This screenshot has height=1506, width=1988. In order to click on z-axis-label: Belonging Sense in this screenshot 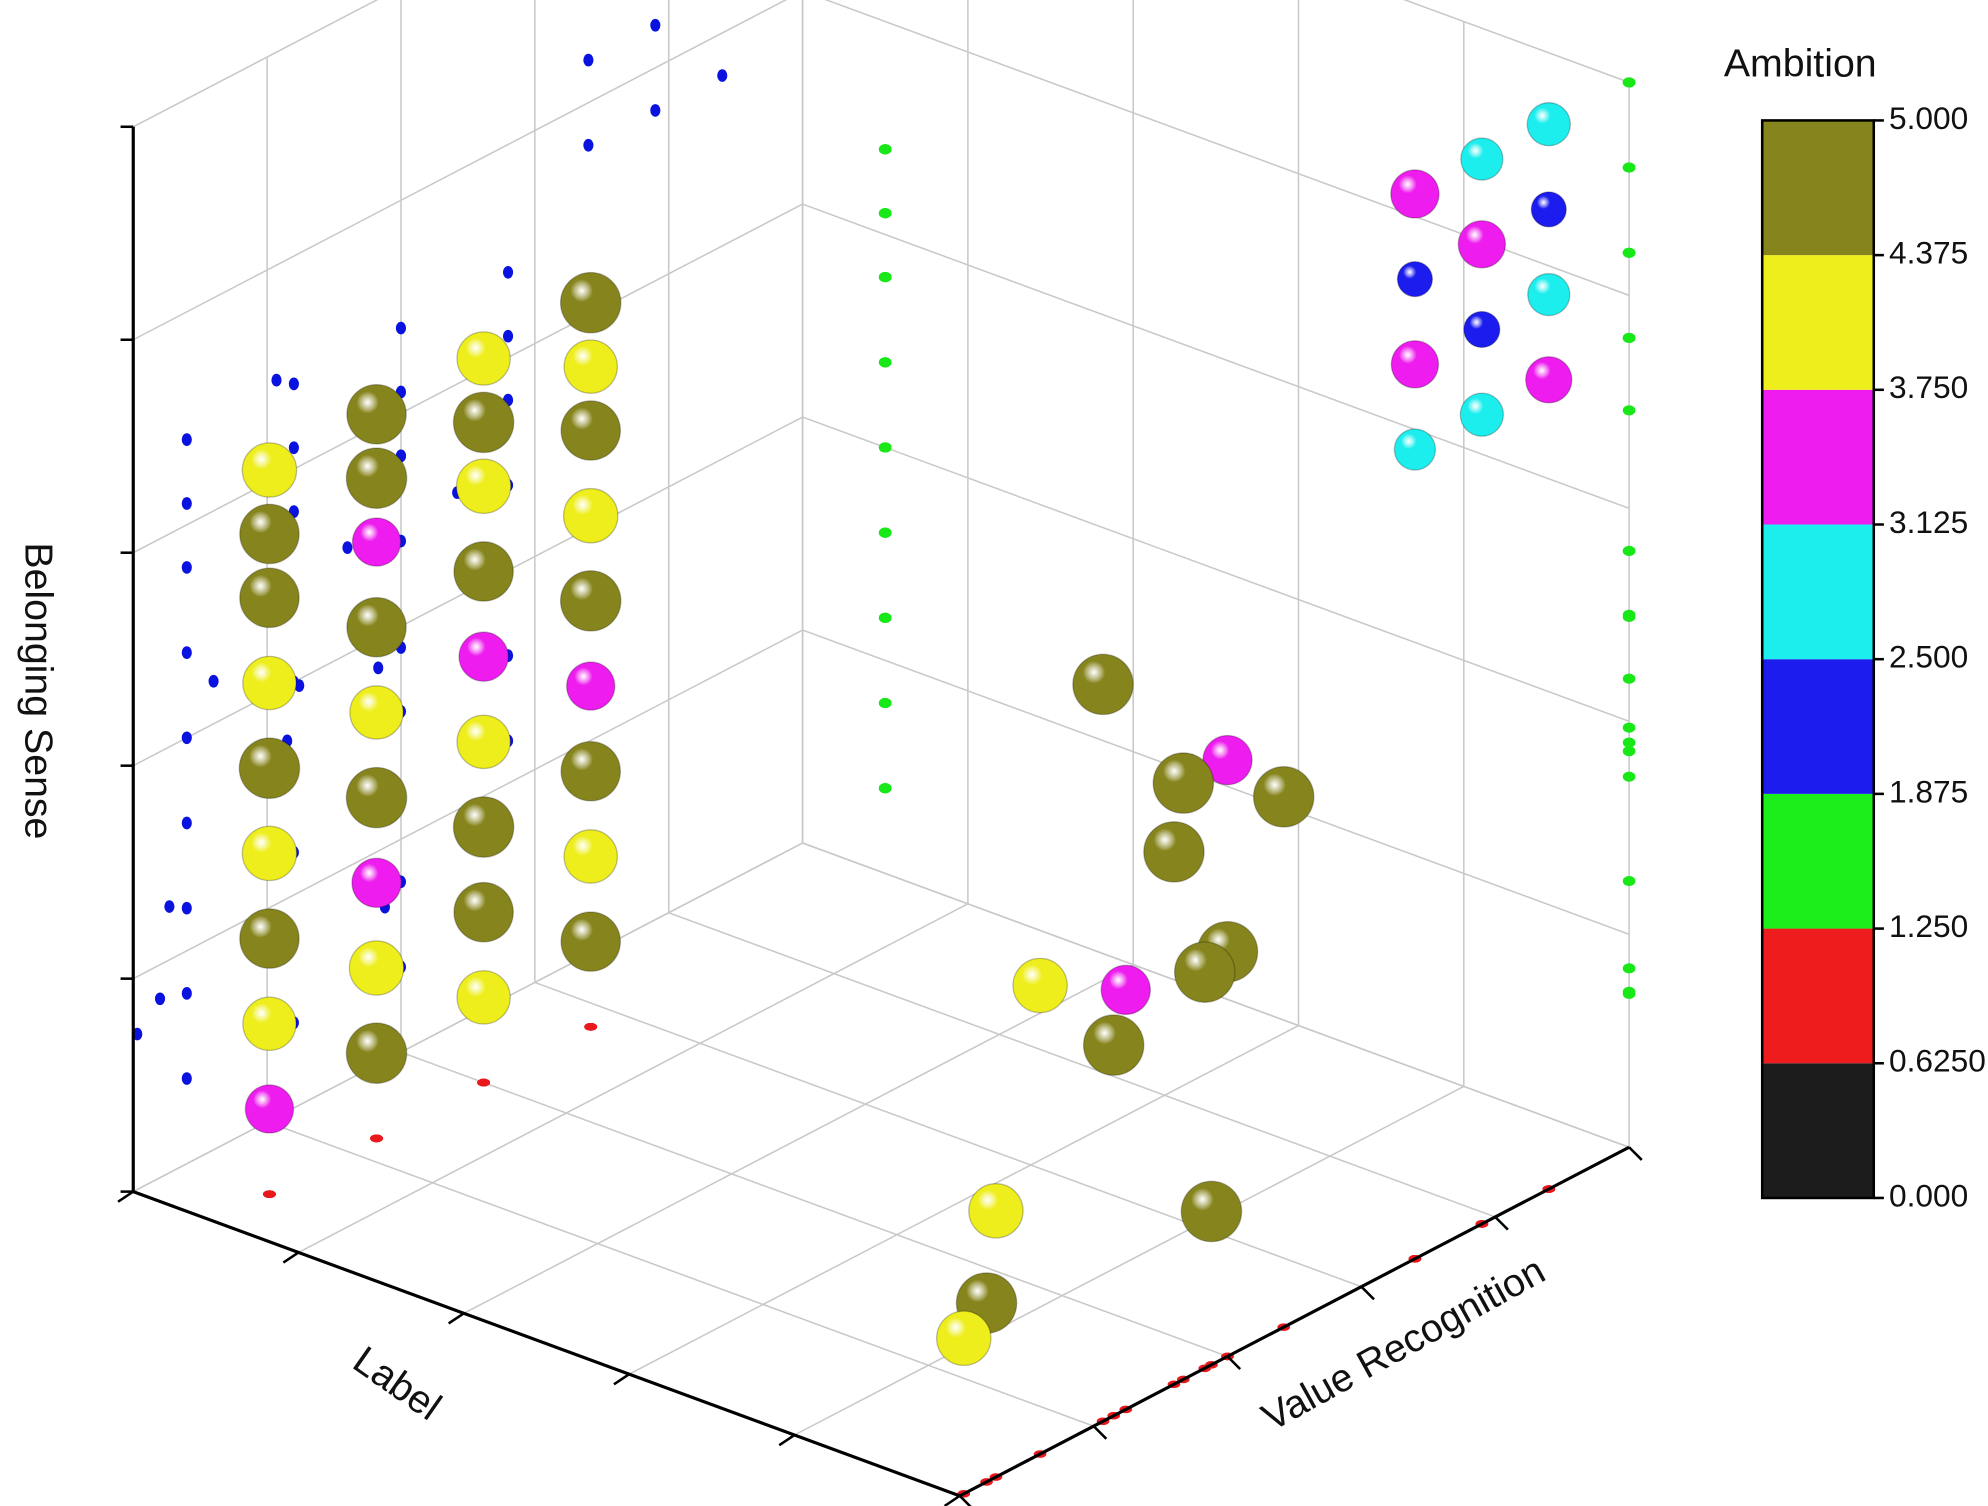, I will do `click(38, 690)`.